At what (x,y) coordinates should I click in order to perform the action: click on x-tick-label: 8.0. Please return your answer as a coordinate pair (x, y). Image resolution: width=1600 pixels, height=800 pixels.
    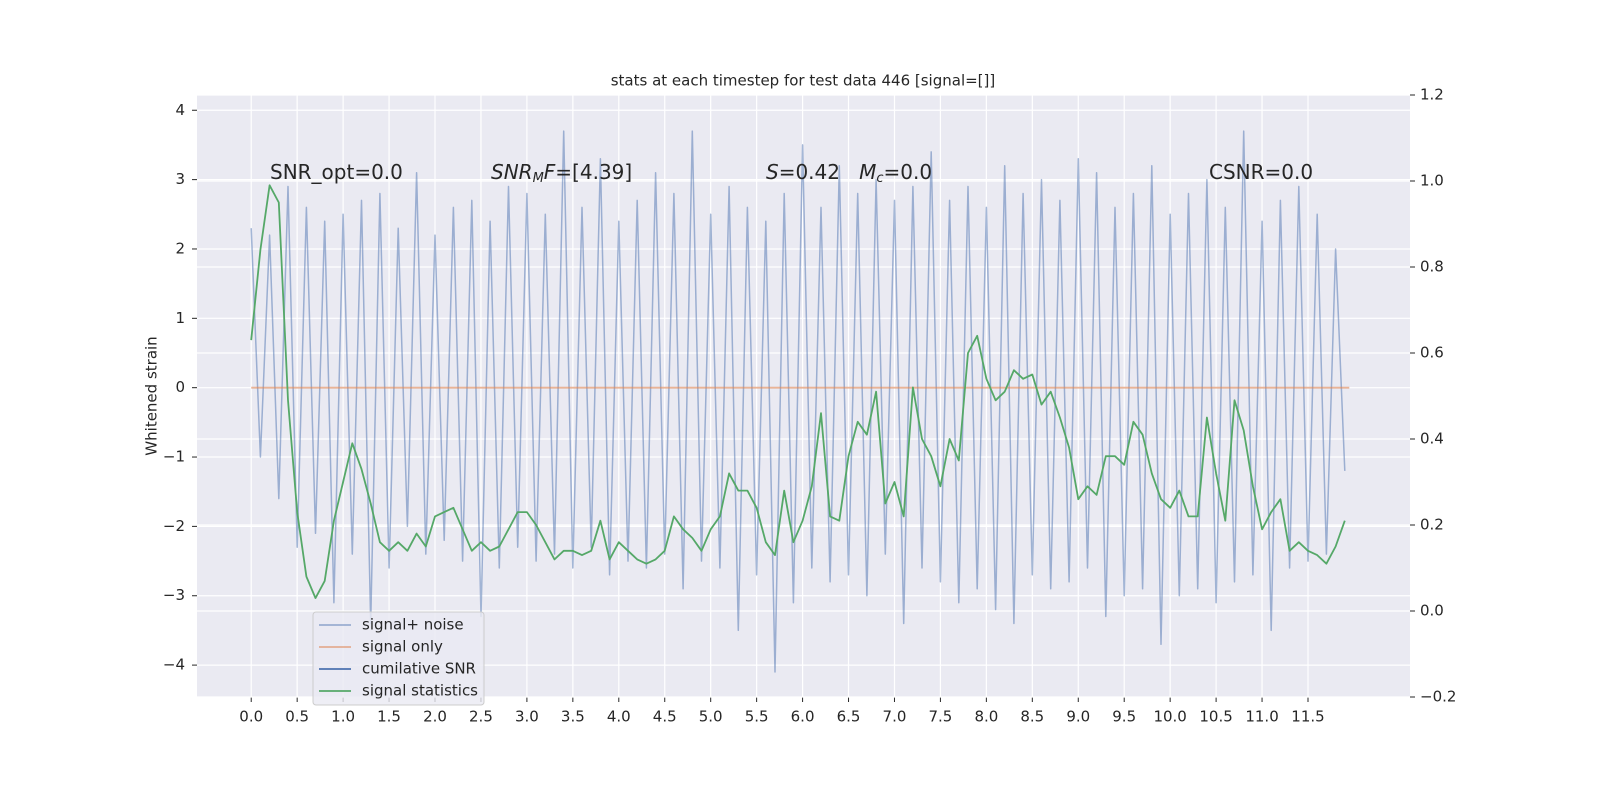
    Looking at the image, I should click on (986, 717).